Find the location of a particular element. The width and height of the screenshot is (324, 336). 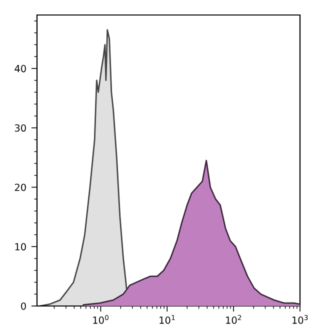

y-tick-label: 10 is located at coordinates (20, 246).